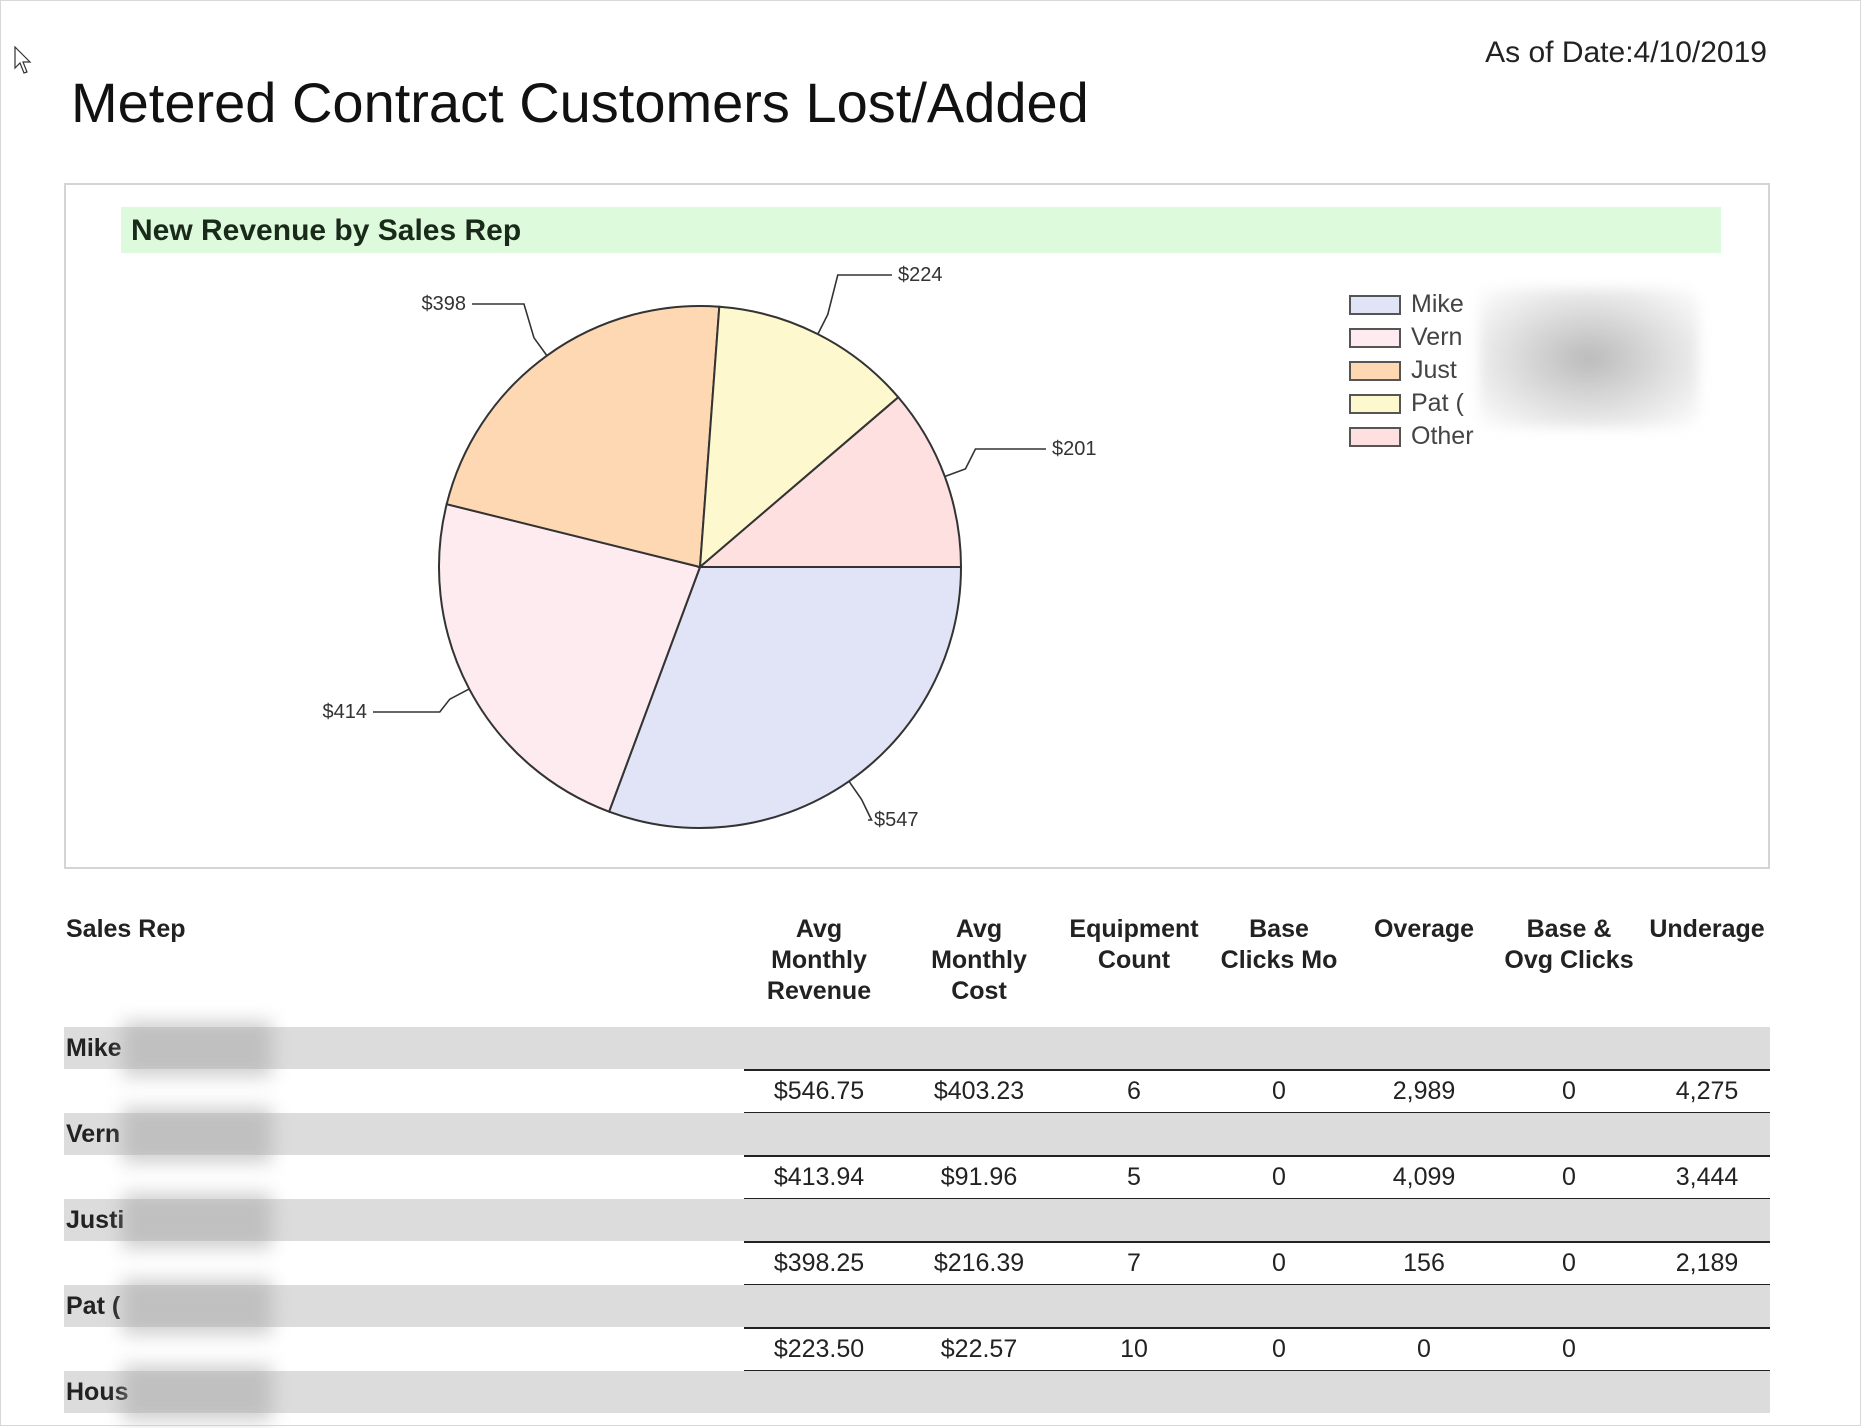 The image size is (1863, 1428). Describe the element at coordinates (444, 304) in the screenshot. I see `data-label: $398` at that location.